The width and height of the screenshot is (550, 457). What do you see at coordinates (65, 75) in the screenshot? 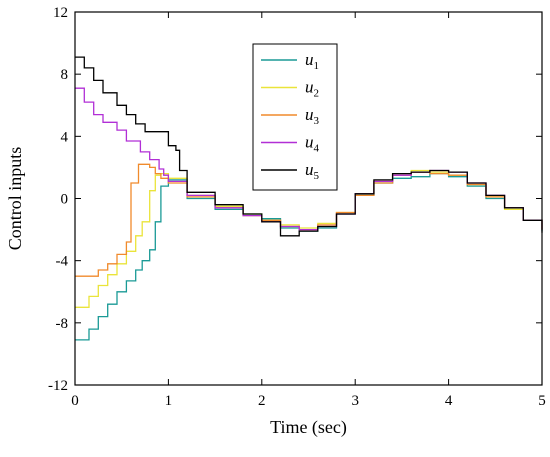
I see `y-tick-label: 8` at bounding box center [65, 75].